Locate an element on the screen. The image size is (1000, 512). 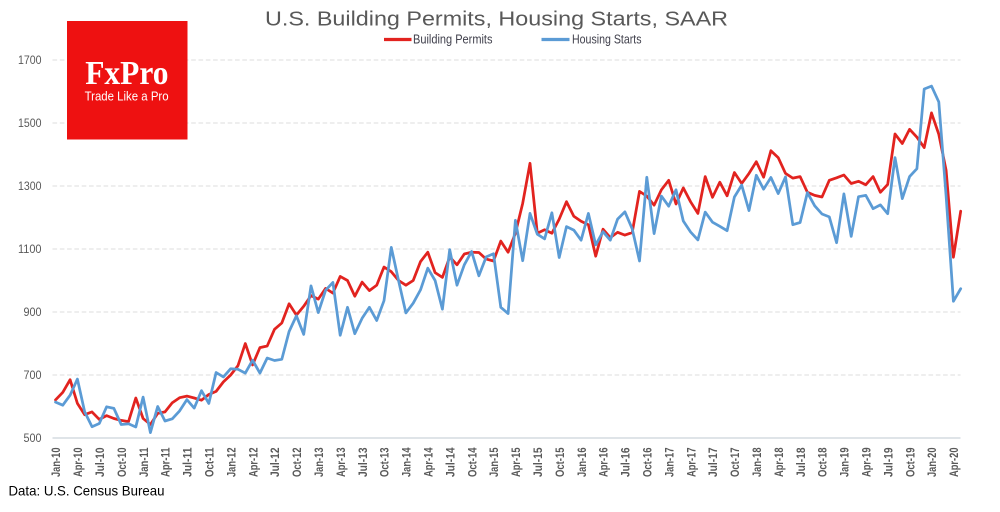
svg-text: Jan-14 is located at coordinates (408, 462).